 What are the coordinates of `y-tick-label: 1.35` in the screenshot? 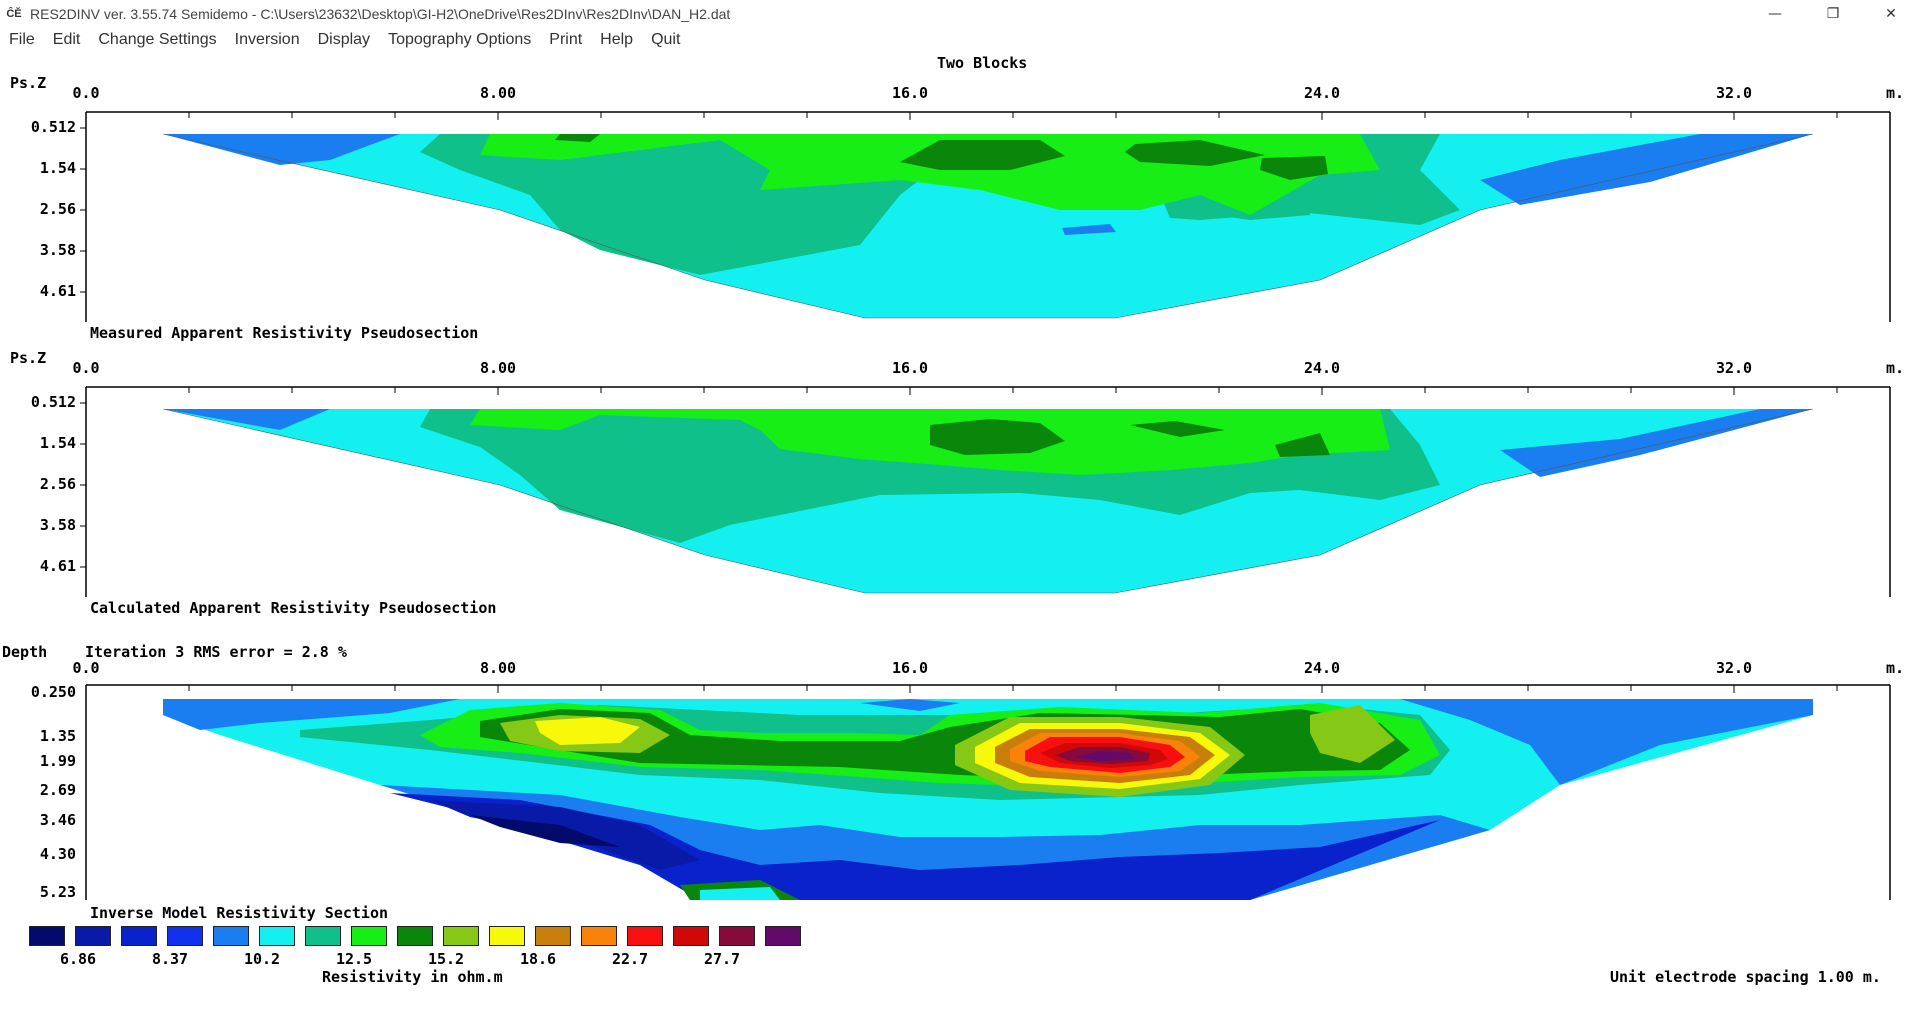 It's located at (57, 736).